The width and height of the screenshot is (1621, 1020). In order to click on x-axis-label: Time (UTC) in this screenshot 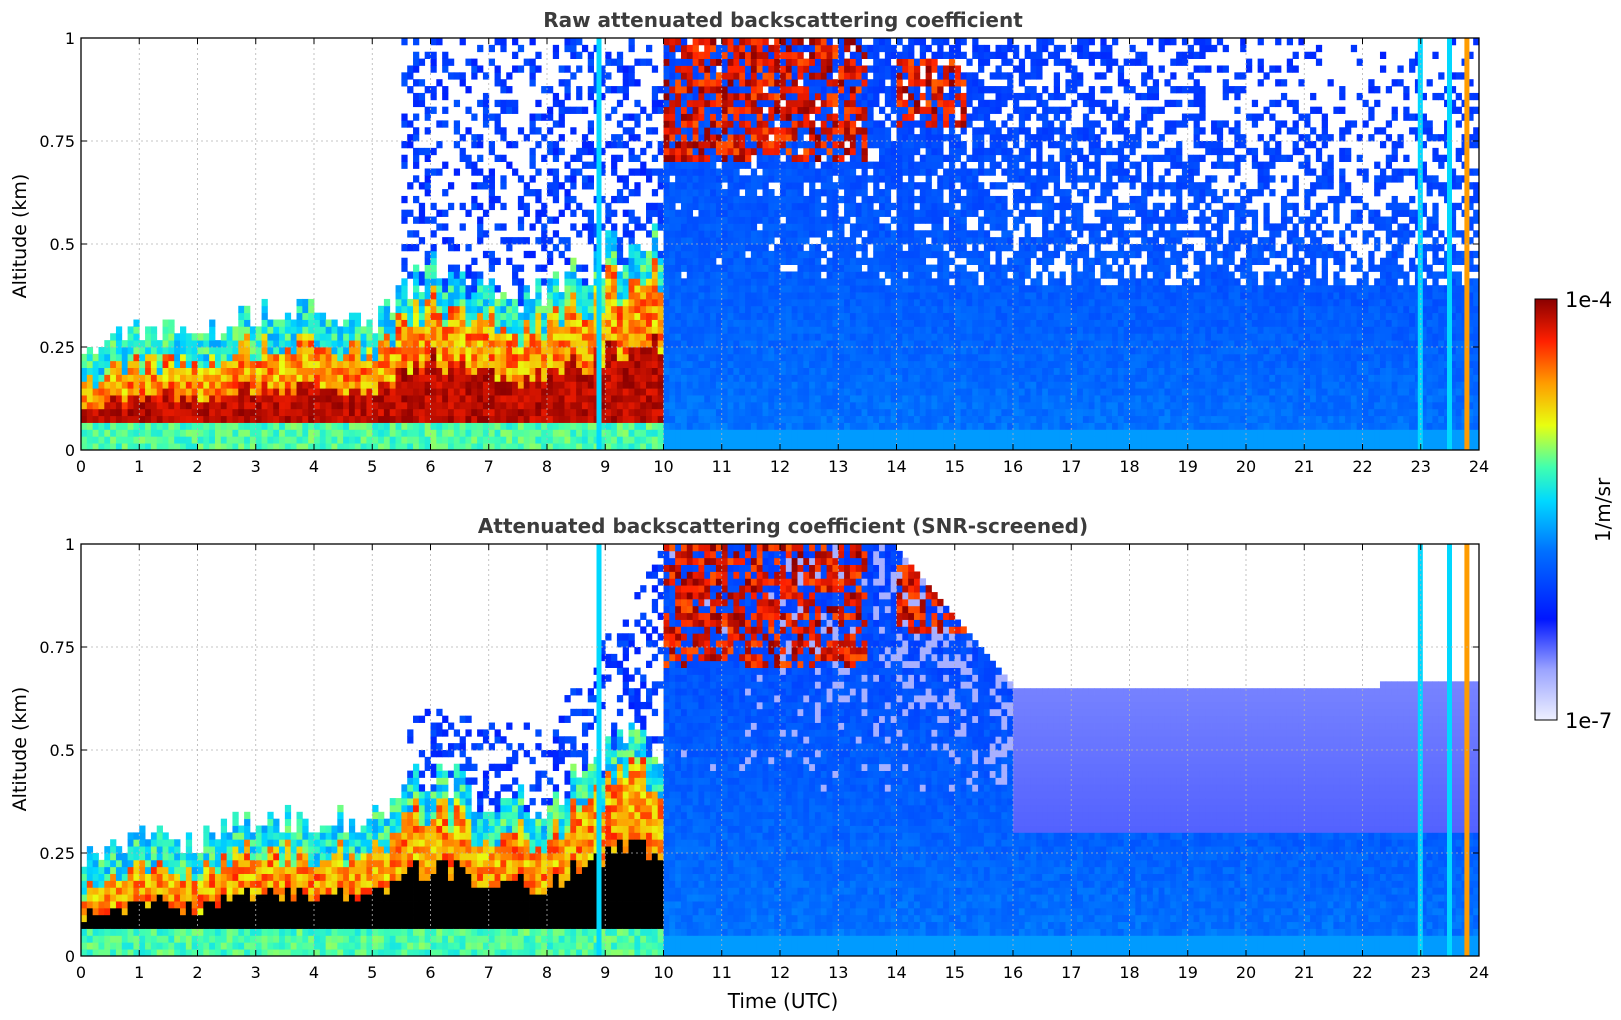, I will do `click(783, 1001)`.